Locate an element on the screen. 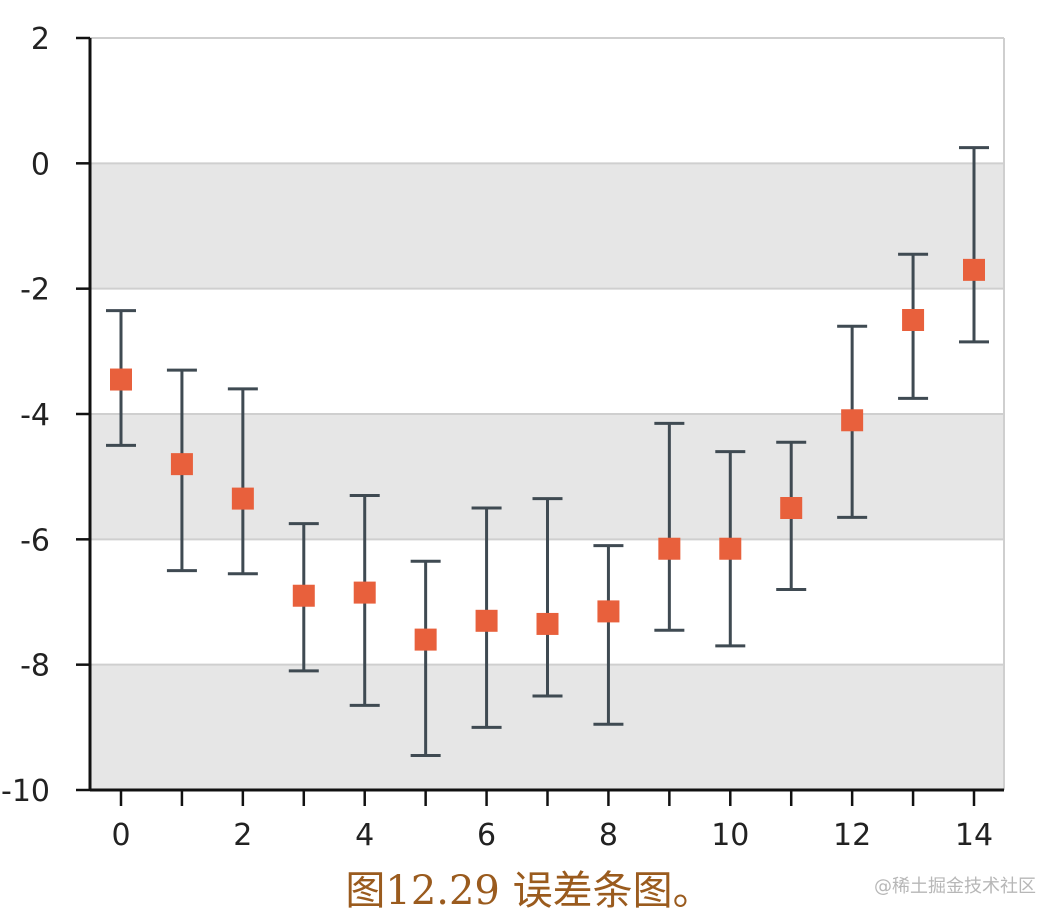 The image size is (1058, 922). y-tick-label: -10 is located at coordinates (25, 791).